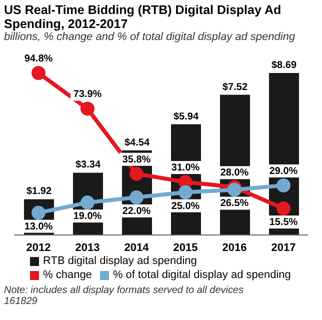 Image resolution: width=322 pixels, height=320 pixels. Describe the element at coordinates (185, 206) in the screenshot. I see `data-label: 25.0%` at that location.